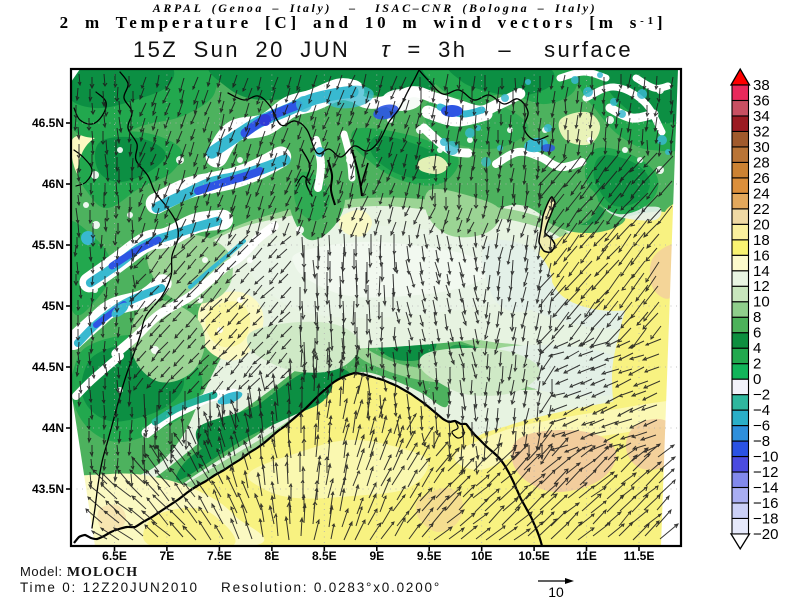  Describe the element at coordinates (48, 245) in the screenshot. I see `svg-text: 45.5N` at that location.